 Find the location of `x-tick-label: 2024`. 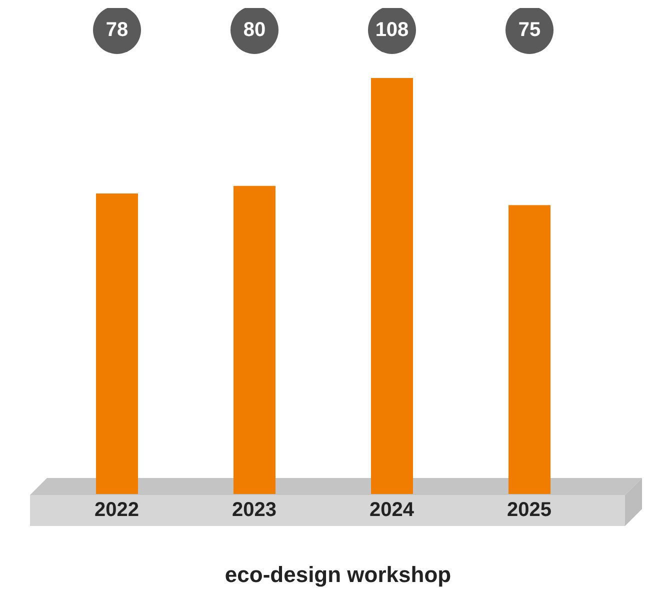

x-tick-label: 2024 is located at coordinates (392, 510).